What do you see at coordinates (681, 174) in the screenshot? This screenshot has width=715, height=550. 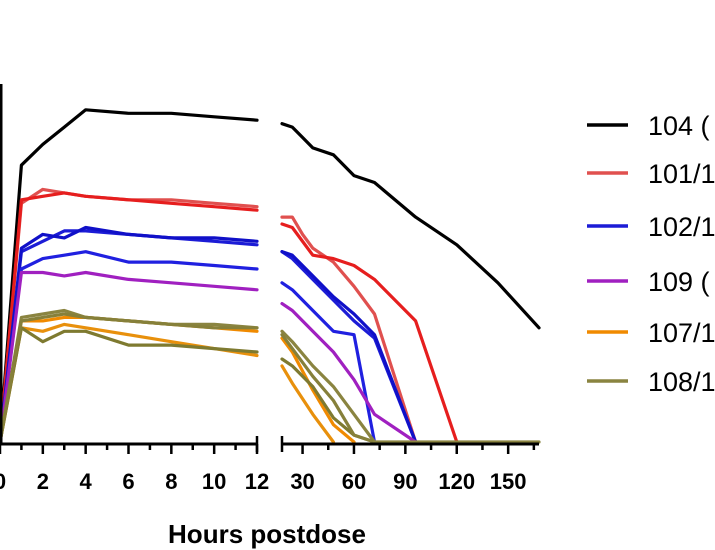 I see `legend-entry-label: 101/1` at bounding box center [681, 174].